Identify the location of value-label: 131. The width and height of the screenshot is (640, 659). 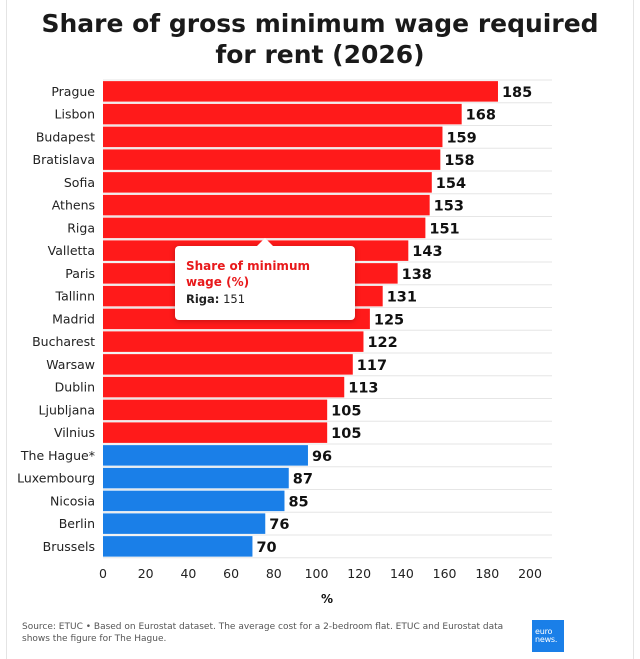
(402, 298).